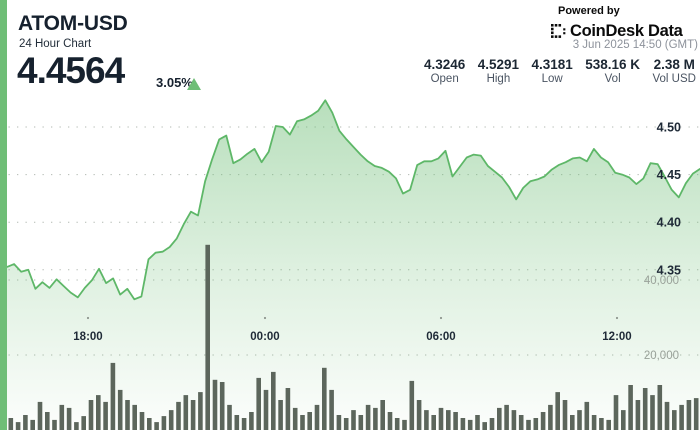 This screenshot has width=700, height=430. What do you see at coordinates (552, 64) in the screenshot?
I see `low-value: 4.3181` at bounding box center [552, 64].